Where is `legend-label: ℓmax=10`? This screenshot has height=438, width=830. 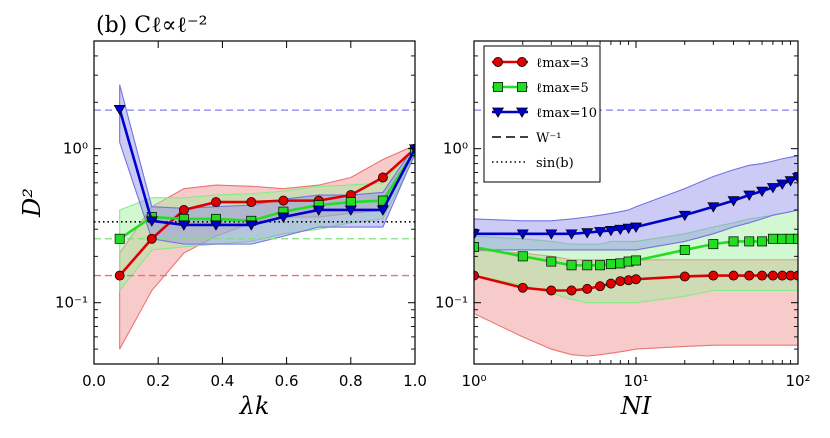
legend-label: ℓmax=10 is located at coordinates (566, 113).